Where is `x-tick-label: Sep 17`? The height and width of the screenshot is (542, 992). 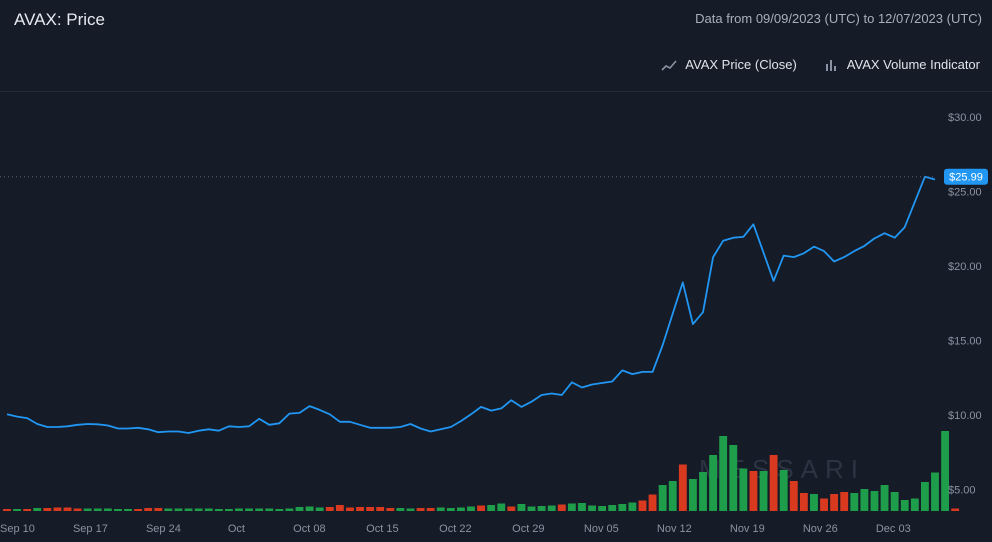
x-tick-label: Sep 17 is located at coordinates (90, 529).